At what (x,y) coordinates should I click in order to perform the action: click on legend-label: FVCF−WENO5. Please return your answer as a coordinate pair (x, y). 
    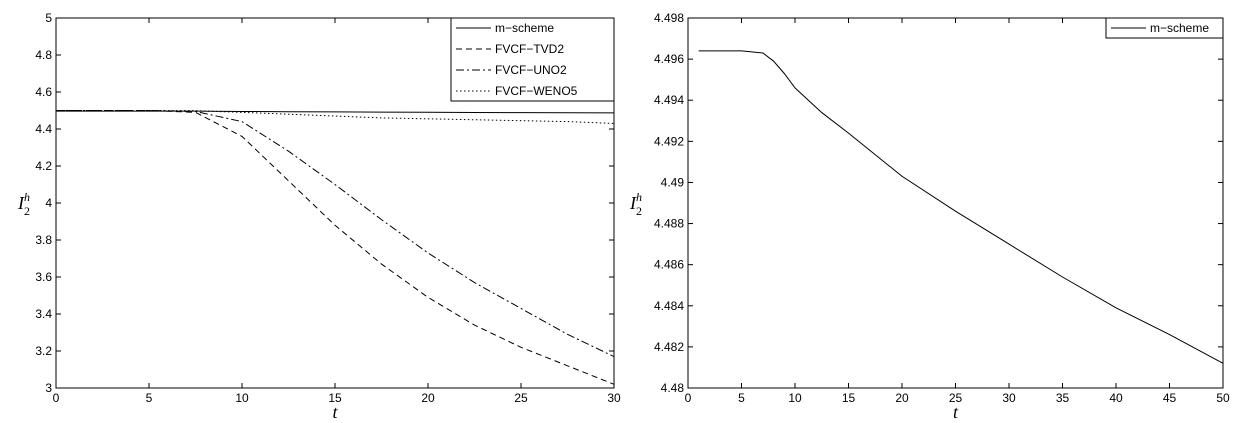
    Looking at the image, I should click on (536, 91).